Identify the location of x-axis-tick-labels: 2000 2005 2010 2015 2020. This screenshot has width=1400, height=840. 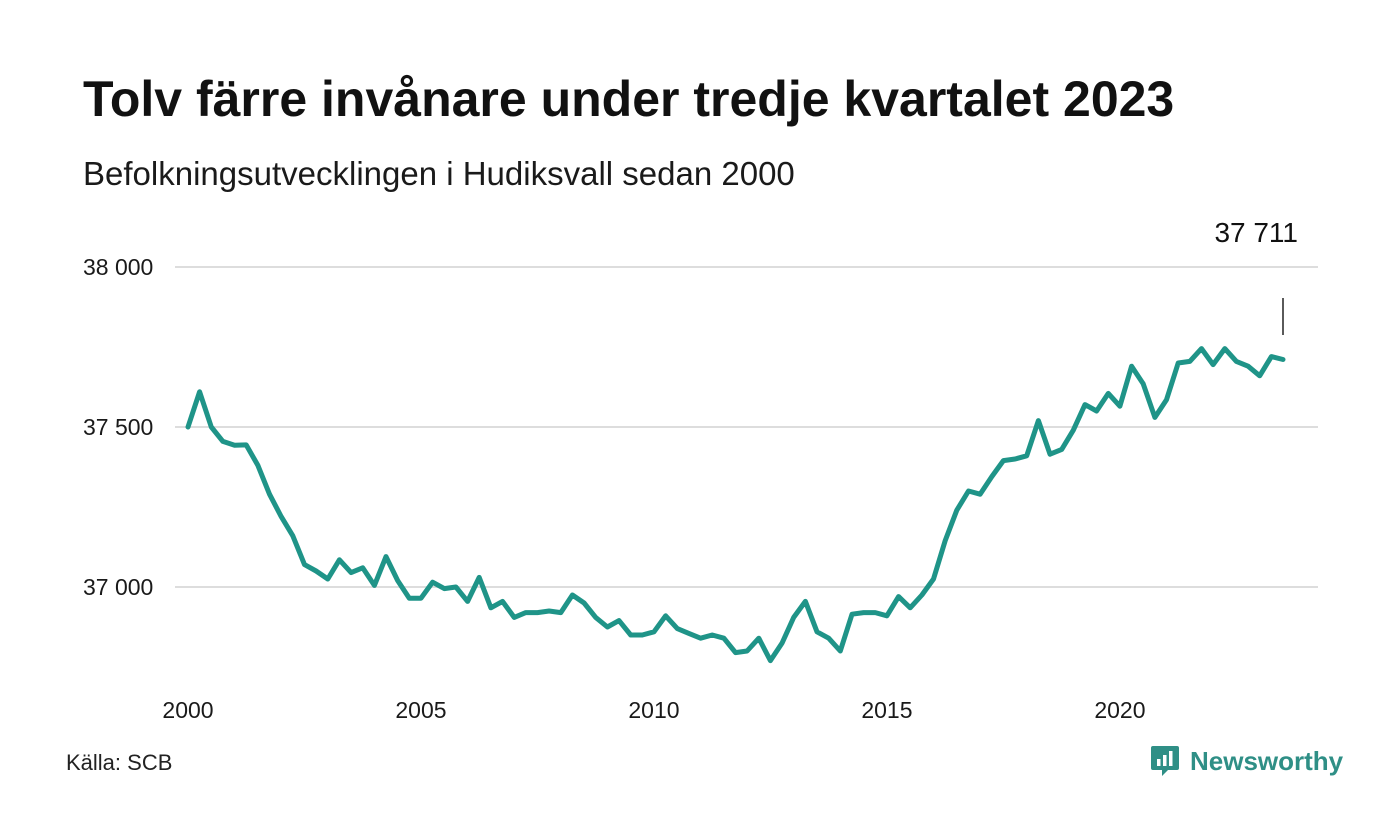
(653, 710).